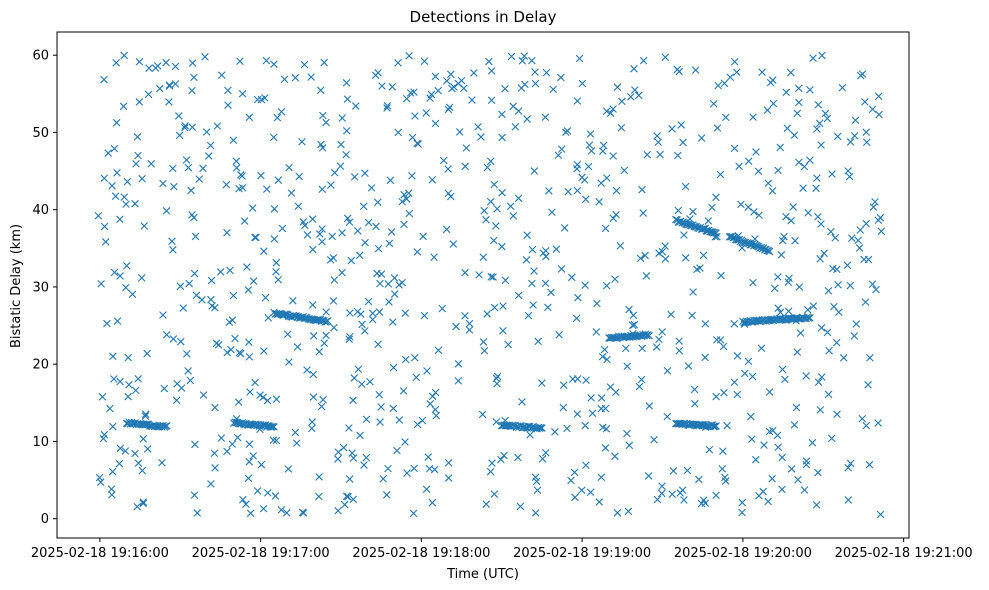 The image size is (989, 590). I want to click on y-tick-label: 10, so click(40, 442).